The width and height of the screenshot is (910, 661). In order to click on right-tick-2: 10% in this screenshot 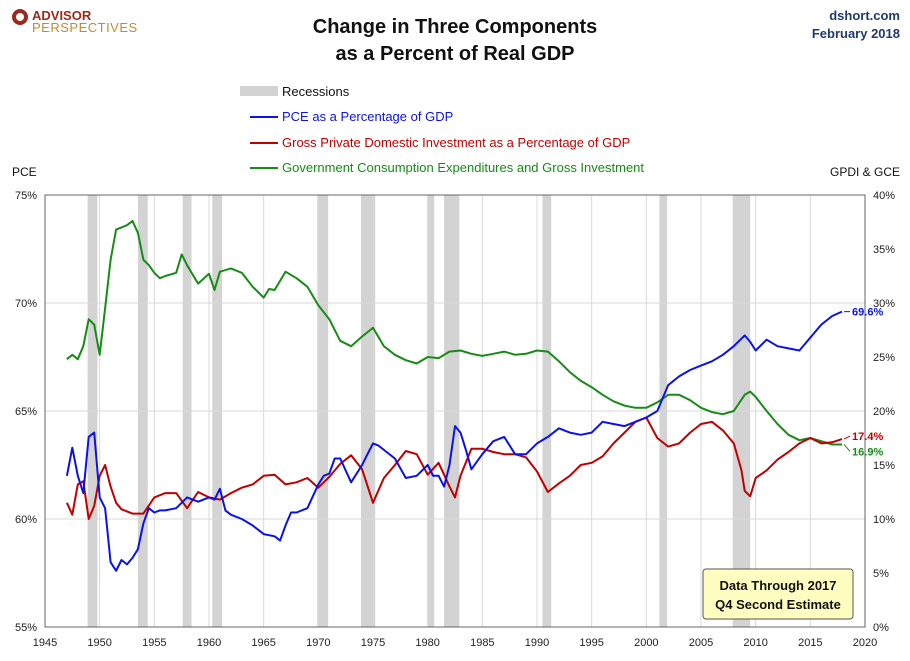, I will do `click(884, 520)`.